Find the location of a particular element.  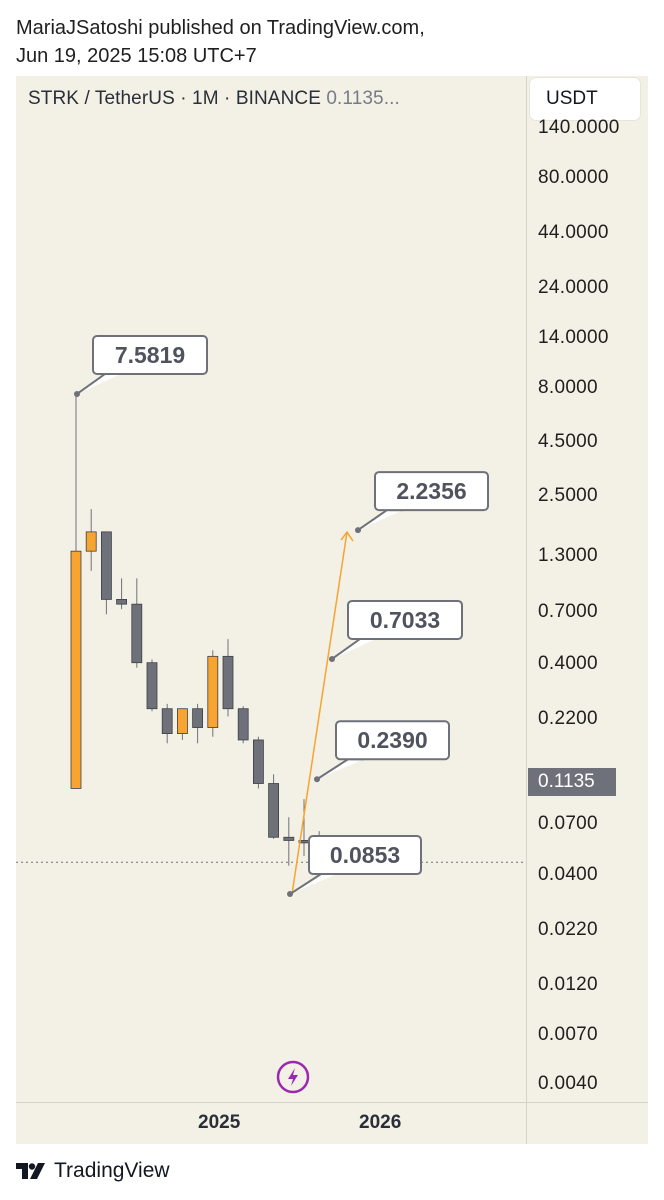

y-tick-label: 2.5000 is located at coordinates (568, 495).